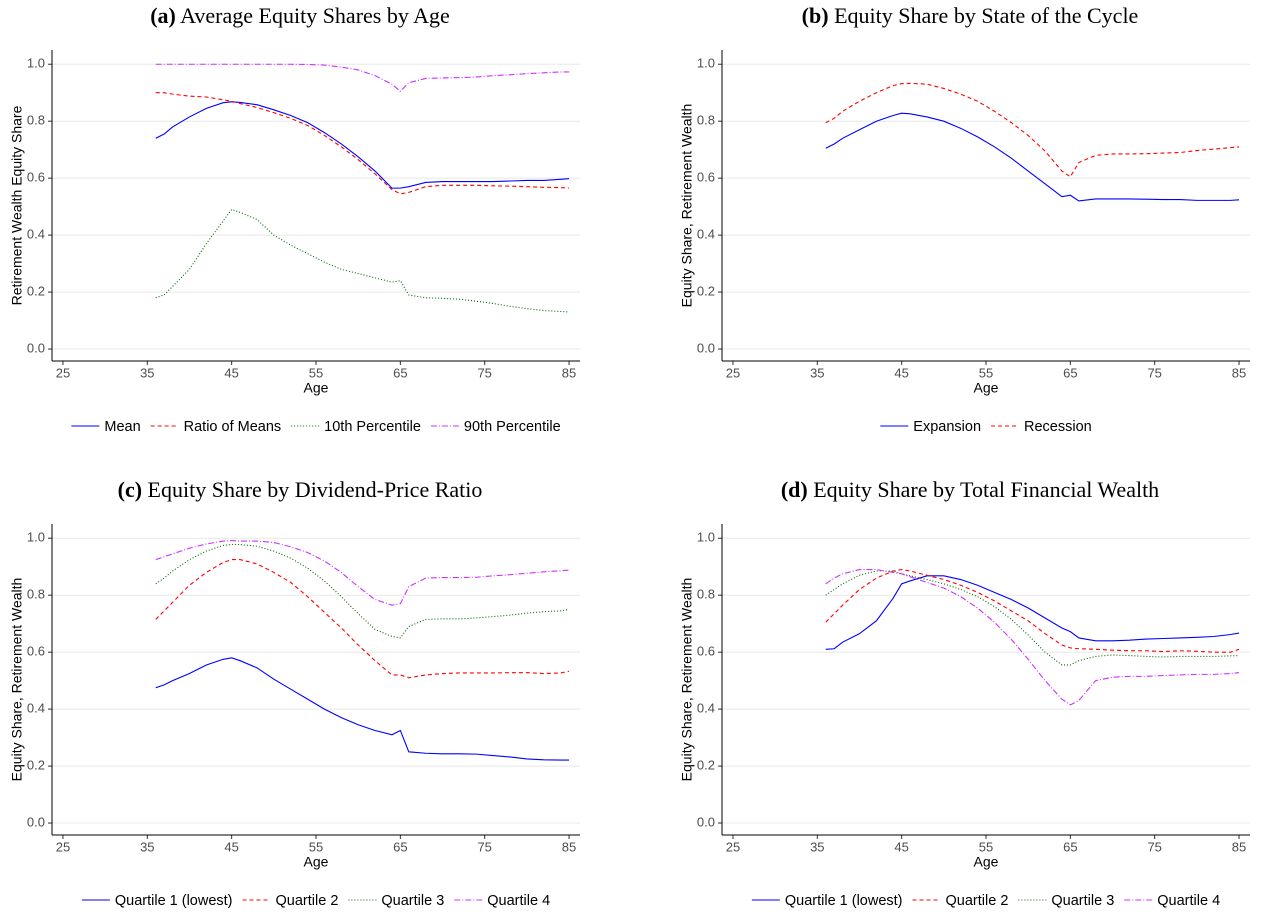 The width and height of the screenshot is (1261, 915). I want to click on panel-title-text: Equity Share by Dividend-Price Ratio, so click(315, 489).